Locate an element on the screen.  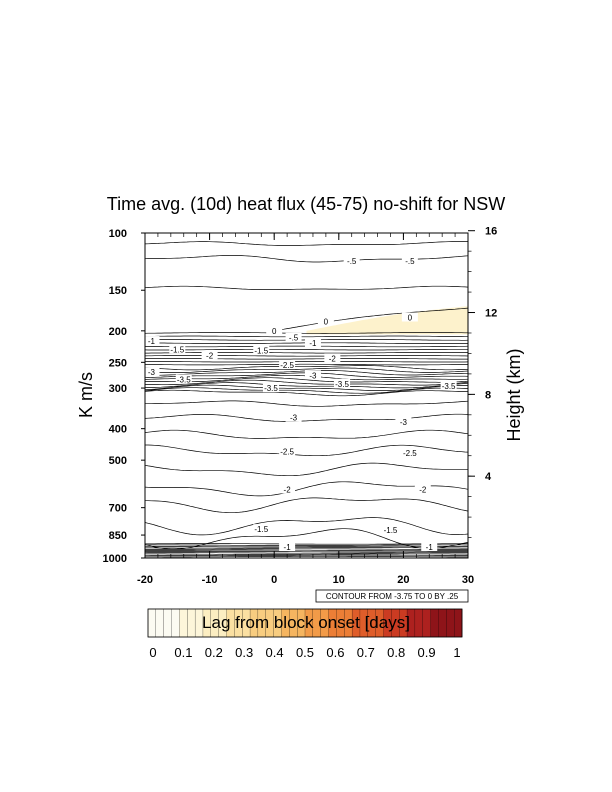
contour-label: 0 is located at coordinates (326, 321).